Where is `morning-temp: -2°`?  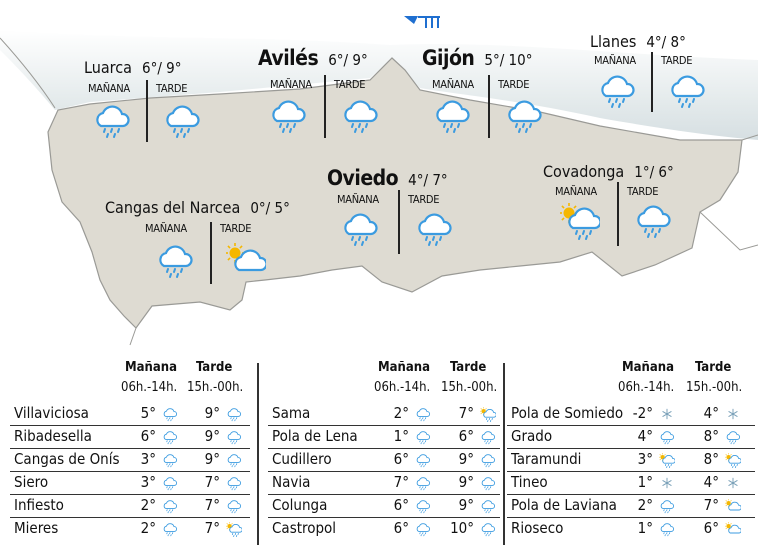 morning-temp: -2° is located at coordinates (642, 413).